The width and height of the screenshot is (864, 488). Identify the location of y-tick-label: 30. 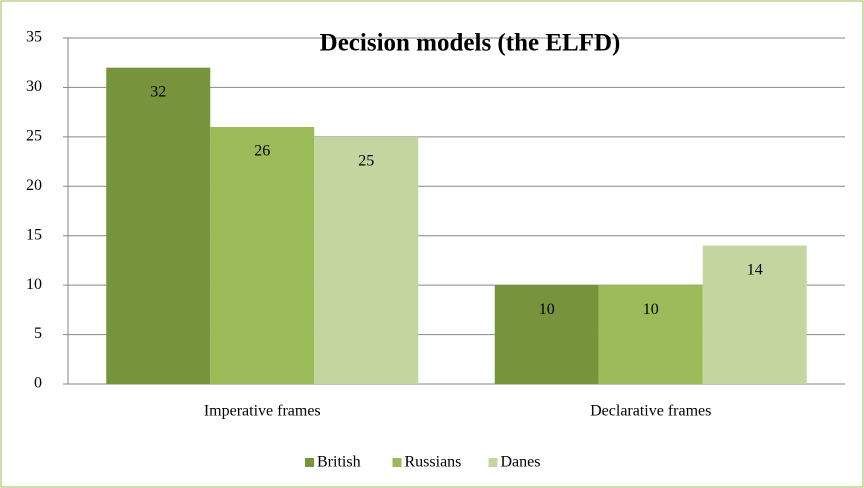
(34, 86).